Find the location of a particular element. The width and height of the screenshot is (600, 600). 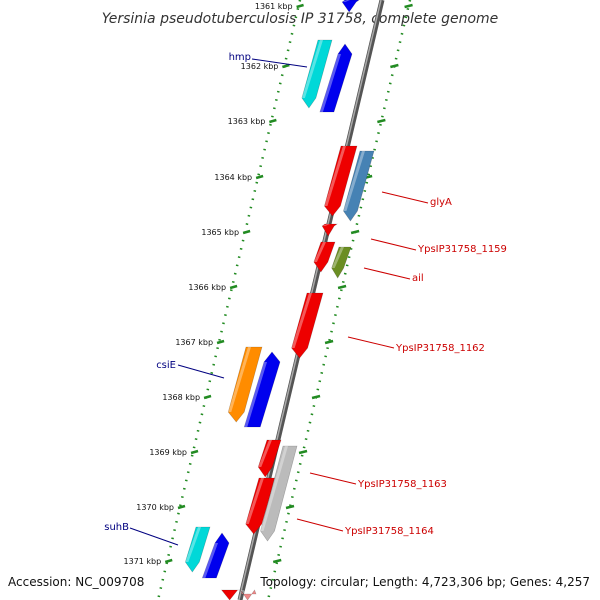

gene-arrow-suhb-blue-shine is located at coordinates (210, 560).